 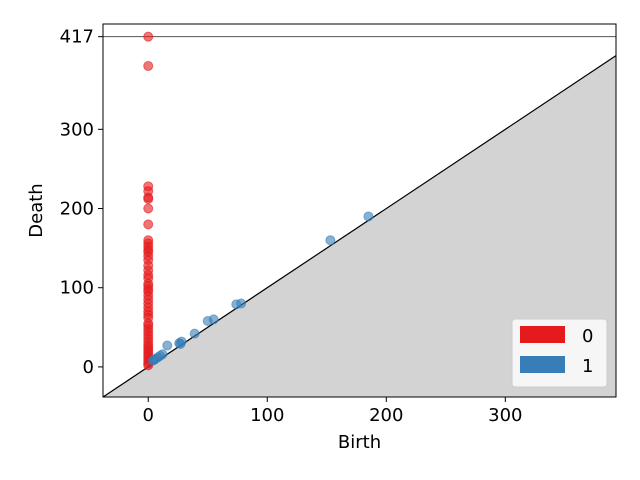 What do you see at coordinates (77, 209) in the screenshot?
I see `y-tick-label-2: 200` at bounding box center [77, 209].